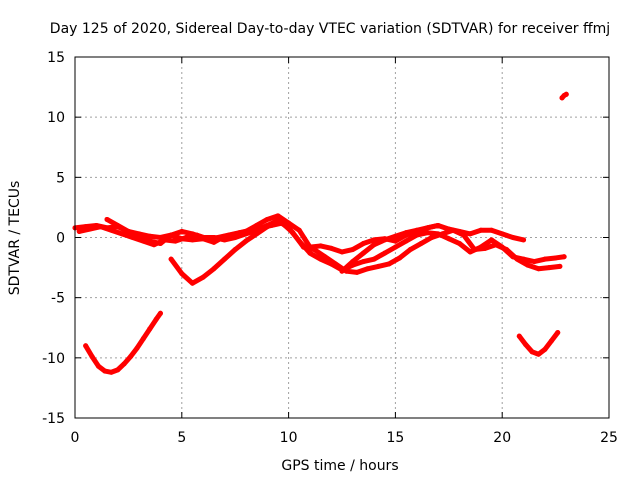 The width and height of the screenshot is (640, 480). I want to click on series-track-c, so click(319, 247).